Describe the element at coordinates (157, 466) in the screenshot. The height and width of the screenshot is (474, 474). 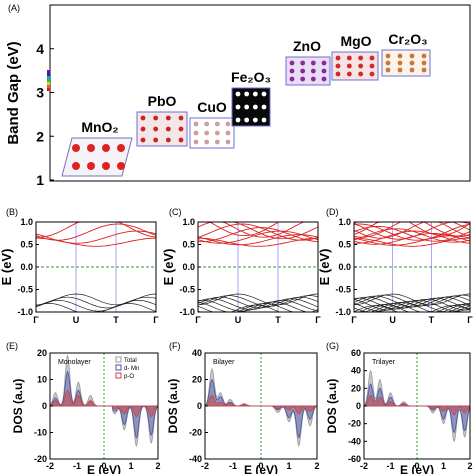
I see `dos-xtick-label: 2` at that location.